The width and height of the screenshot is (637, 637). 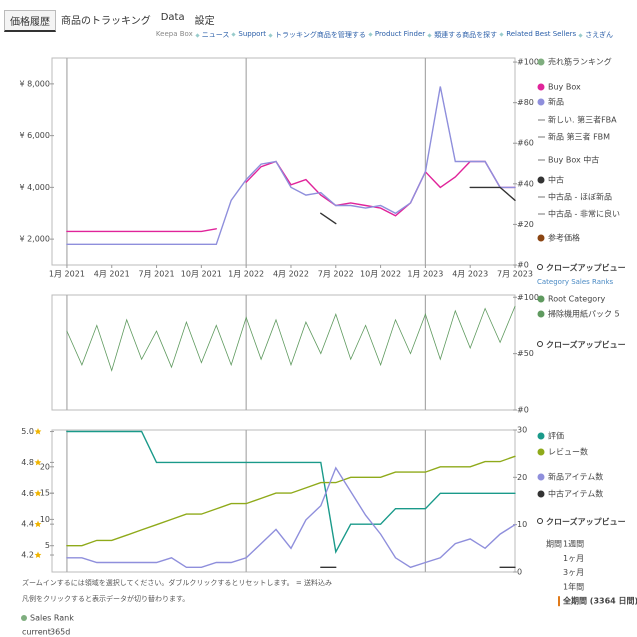 I want to click on tab: 商品のトラッキング, so click(x=106, y=21).